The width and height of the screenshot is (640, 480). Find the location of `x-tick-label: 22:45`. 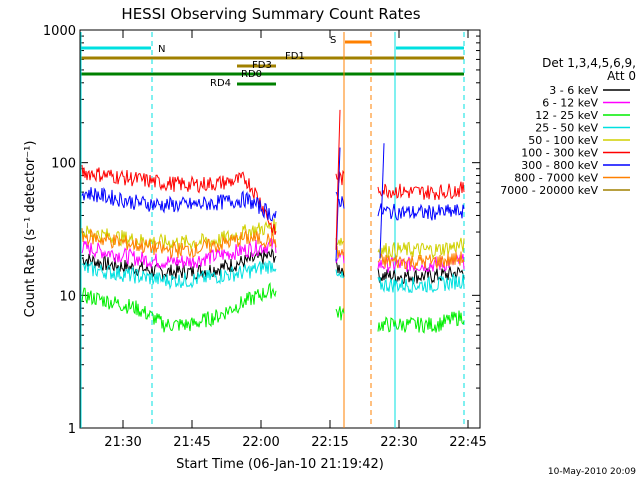

x-tick-label: 22:45 is located at coordinates (467, 442).